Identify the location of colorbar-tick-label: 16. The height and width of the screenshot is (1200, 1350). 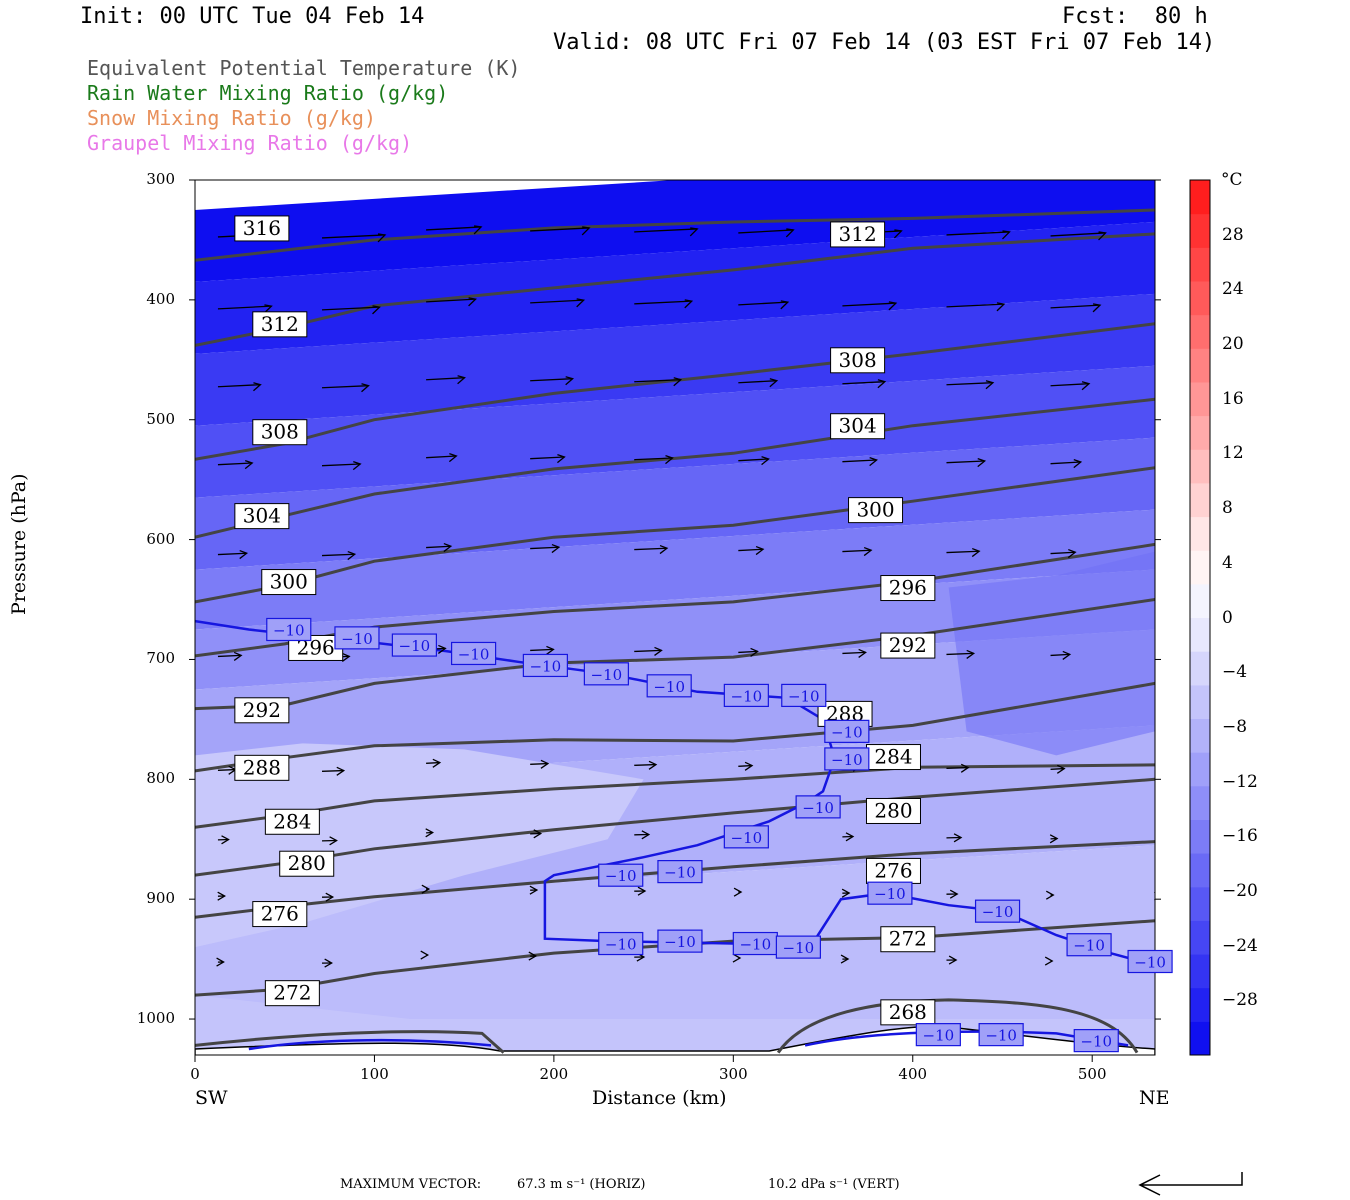
(1233, 398).